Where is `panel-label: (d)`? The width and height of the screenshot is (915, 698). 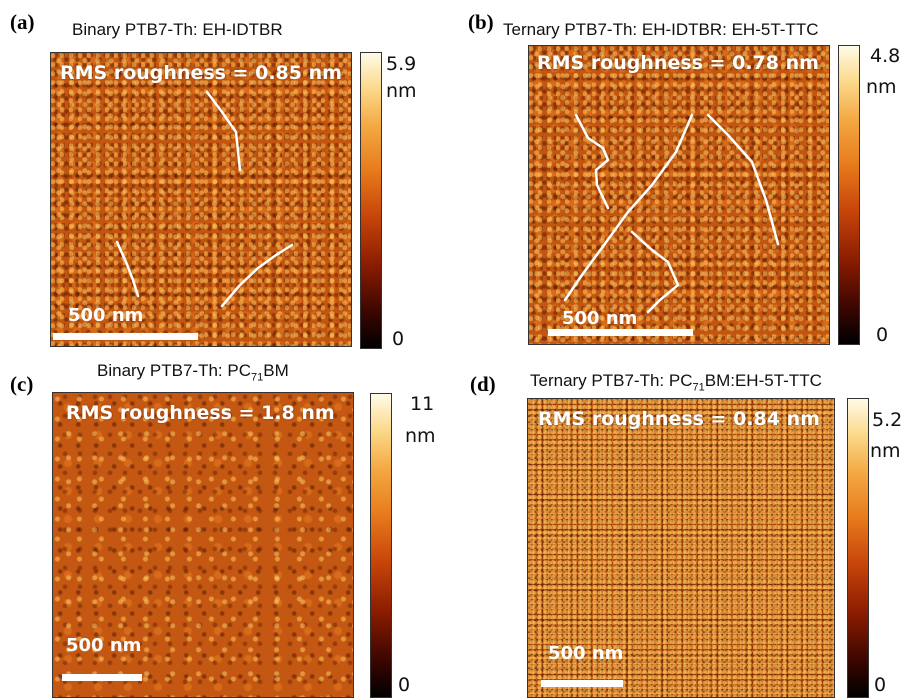 panel-label: (d) is located at coordinates (483, 384).